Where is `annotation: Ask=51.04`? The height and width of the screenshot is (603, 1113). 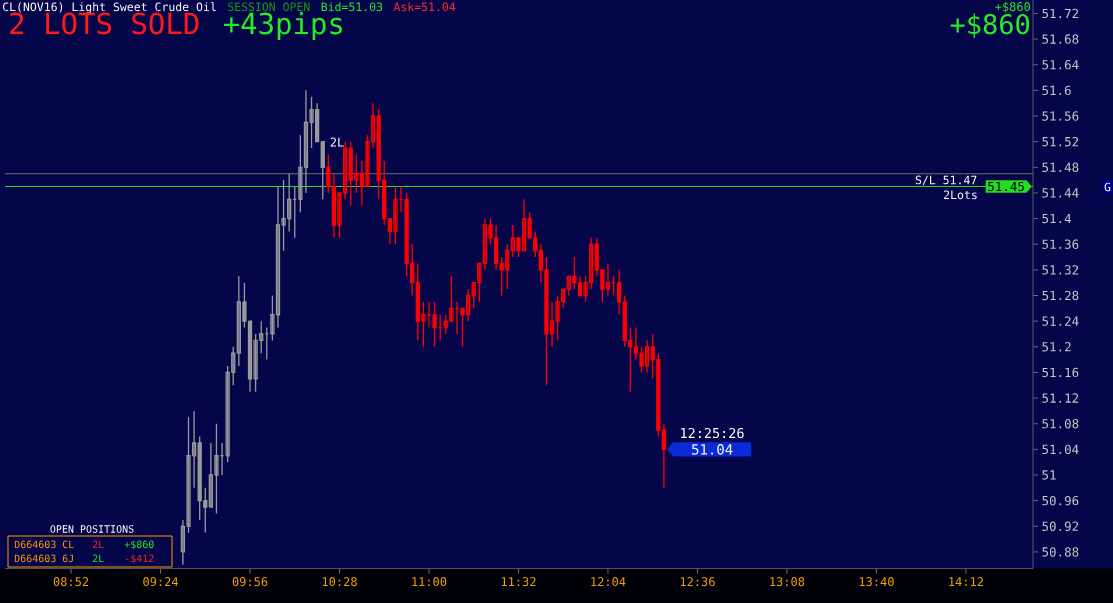 annotation: Ask=51.04 is located at coordinates (424, 7).